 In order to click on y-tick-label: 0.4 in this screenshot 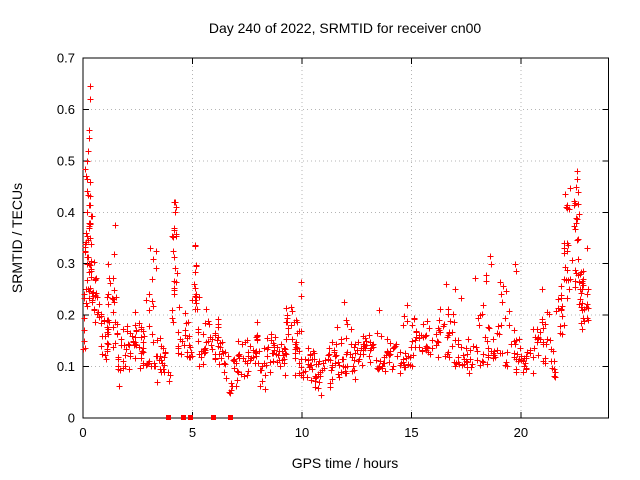, I will do `click(66, 212)`.